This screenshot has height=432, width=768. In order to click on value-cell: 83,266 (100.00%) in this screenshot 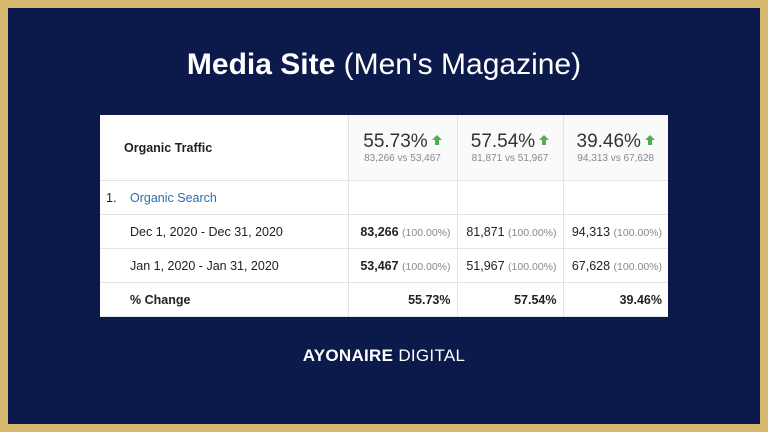, I will do `click(402, 231)`.